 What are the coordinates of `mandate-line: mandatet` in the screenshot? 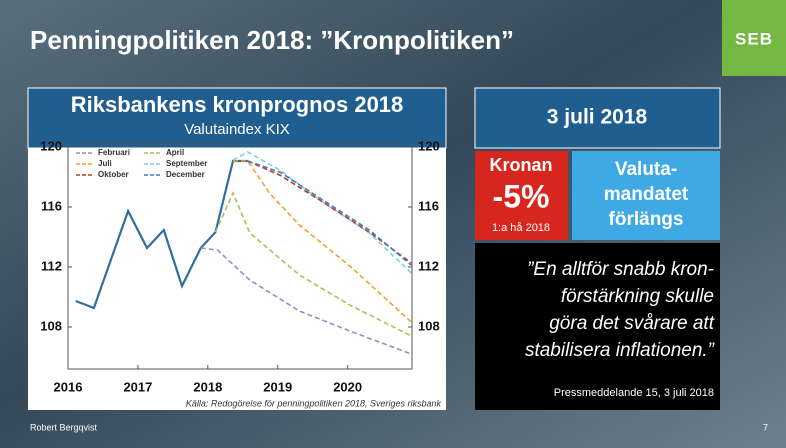 It's located at (646, 194).